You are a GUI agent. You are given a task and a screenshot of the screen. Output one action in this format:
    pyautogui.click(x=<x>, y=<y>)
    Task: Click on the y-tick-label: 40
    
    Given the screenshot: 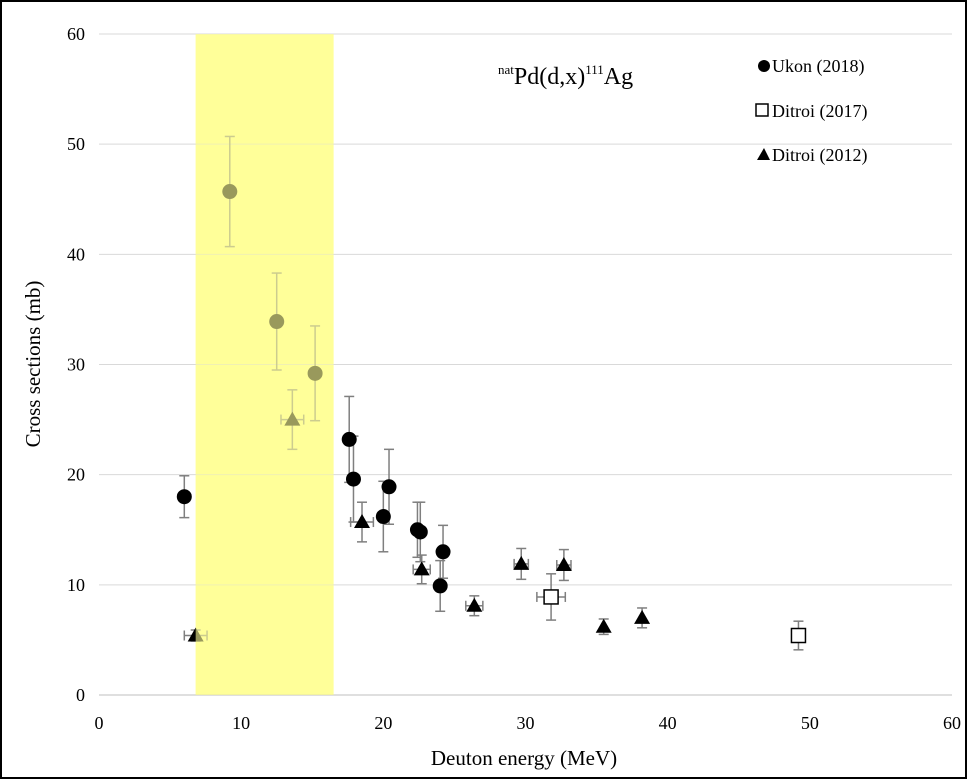 What is the action you would take?
    pyautogui.click(x=76, y=254)
    